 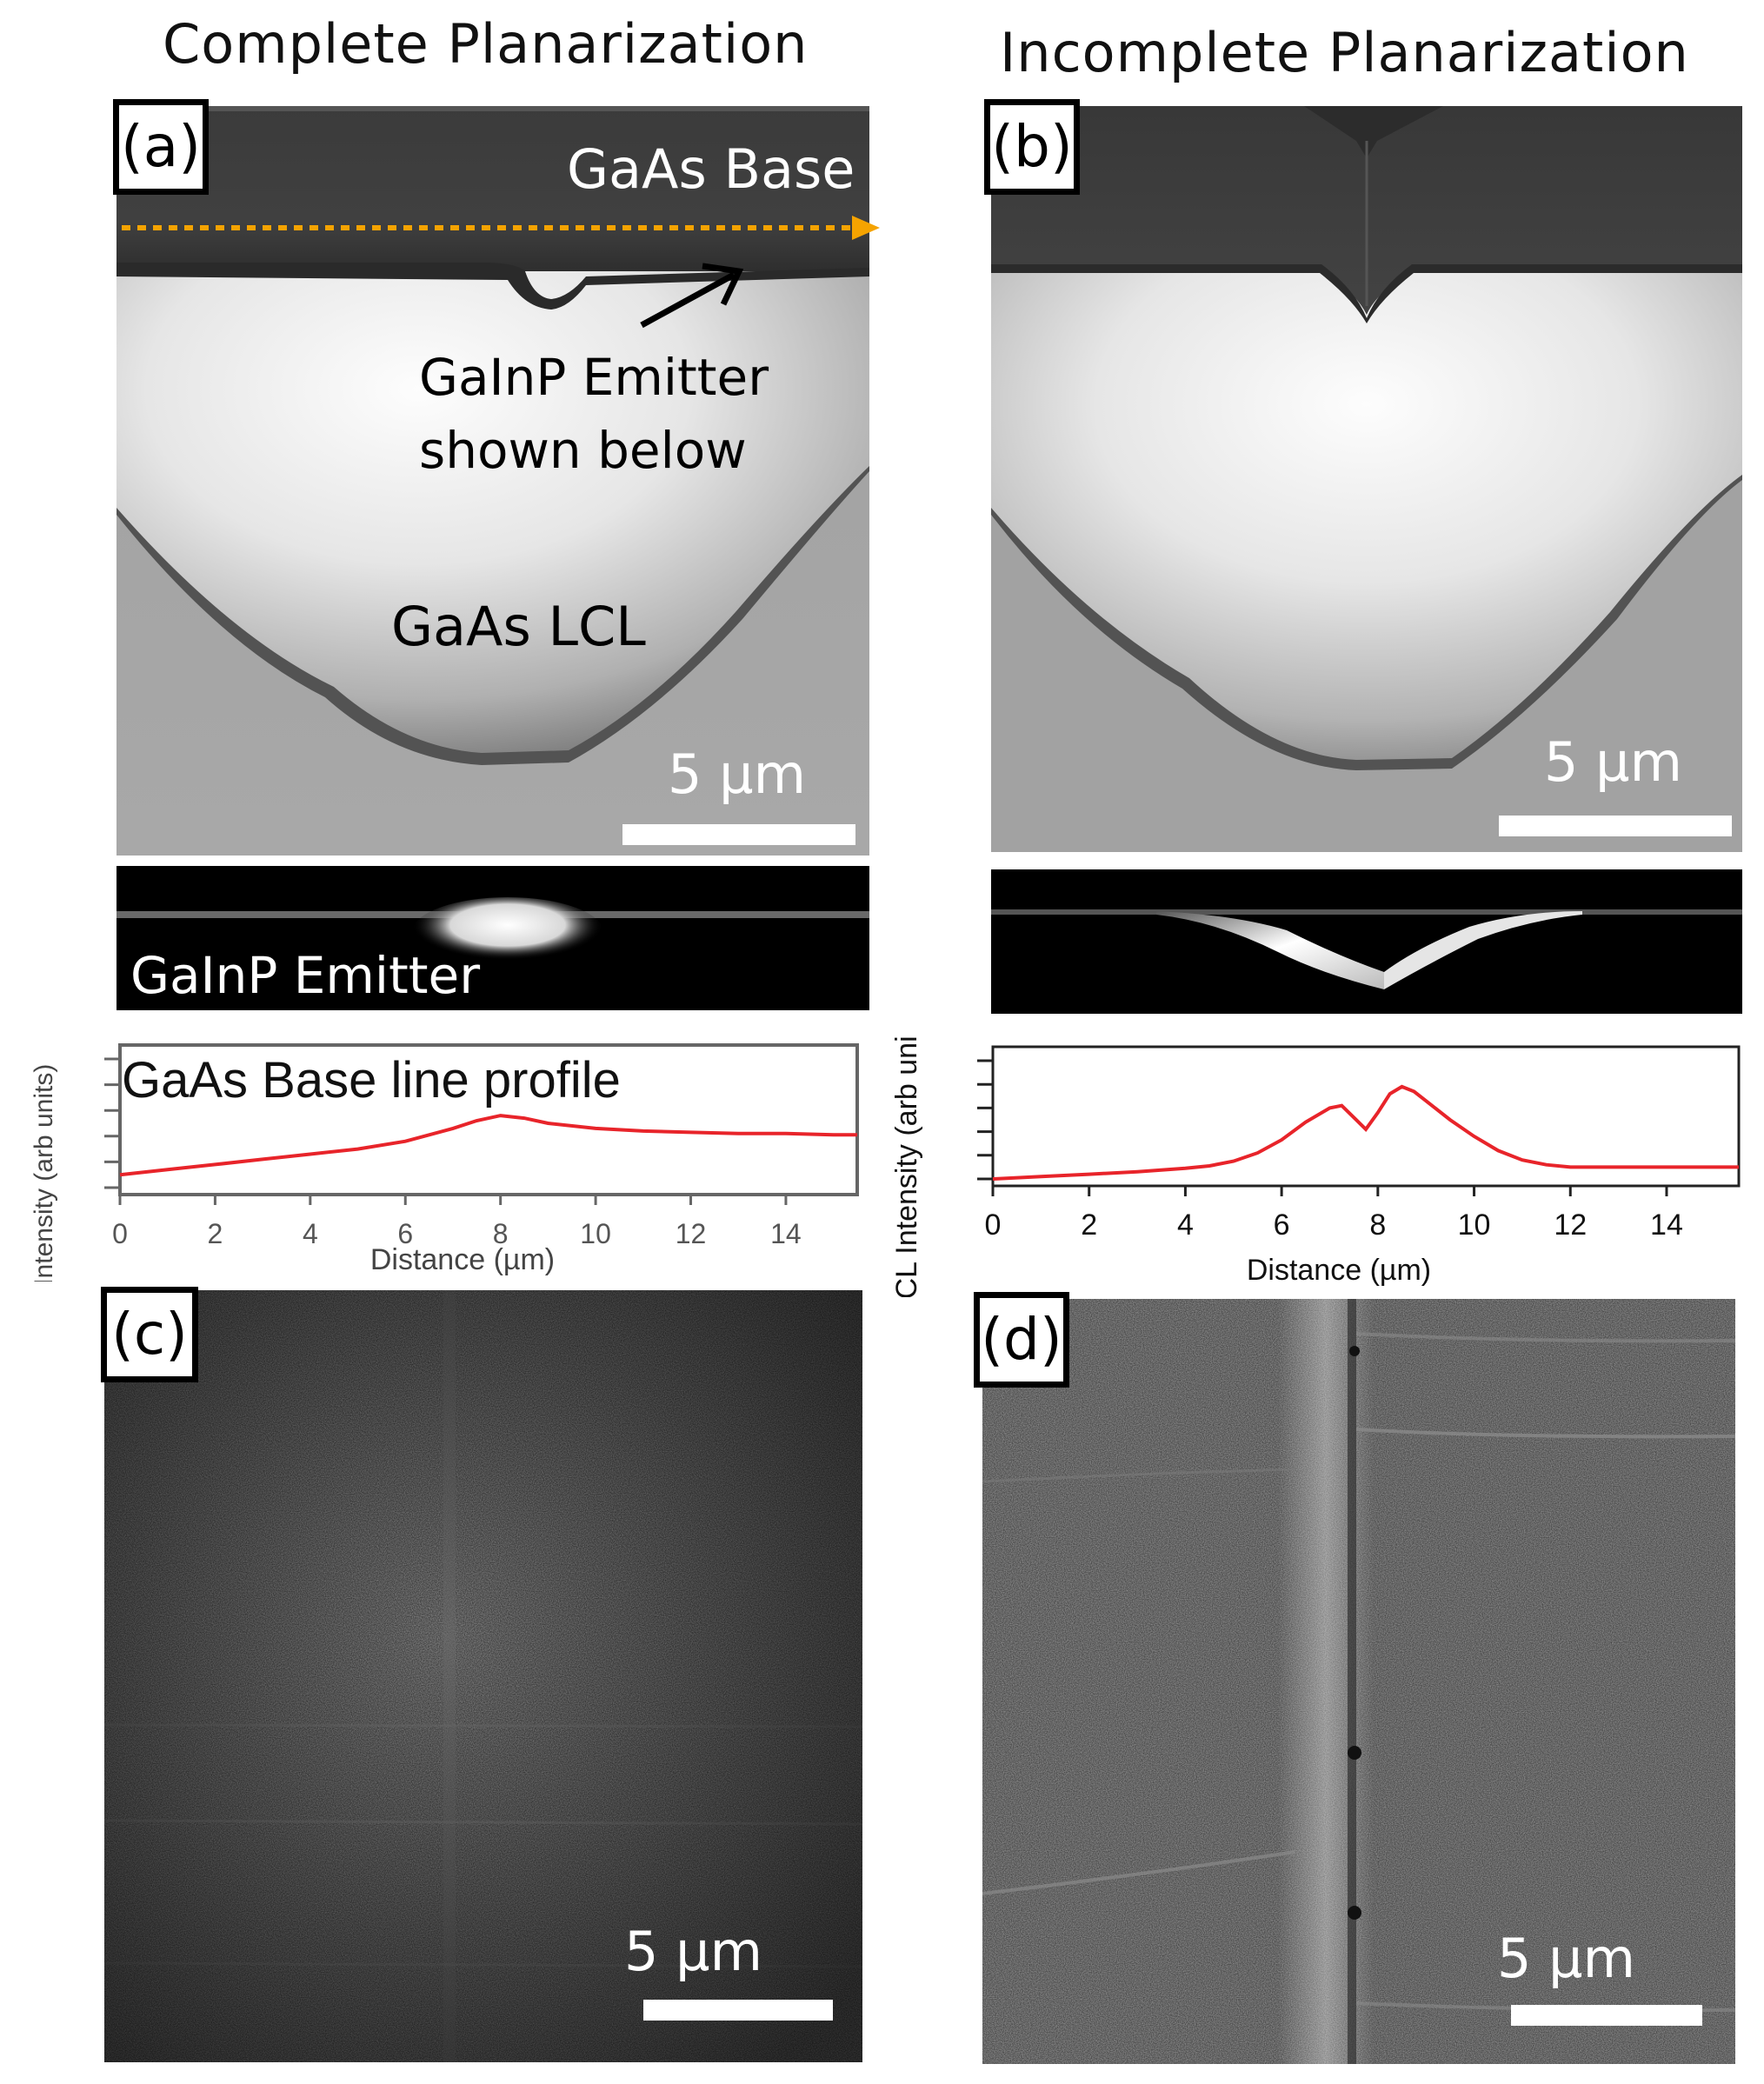 What do you see at coordinates (1666, 1225) in the screenshot?
I see `chart-right-xtick-label: 14` at bounding box center [1666, 1225].